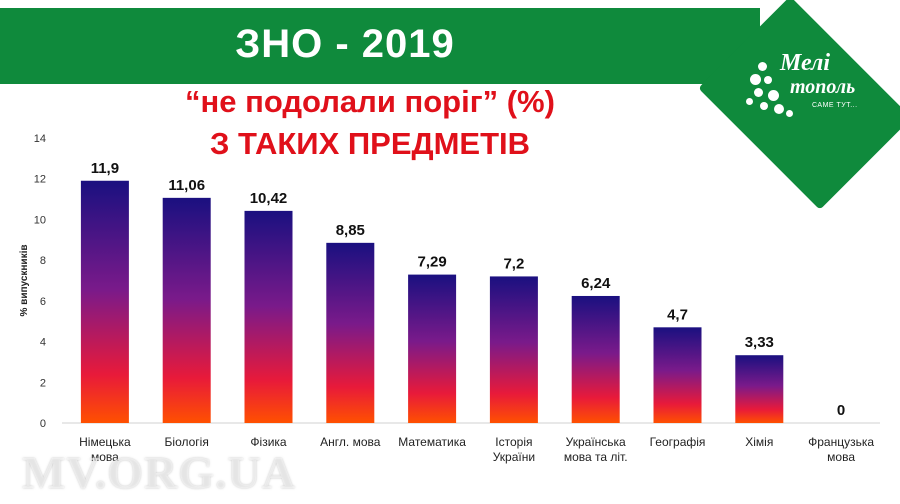  Describe the element at coordinates (350, 442) in the screenshot. I see `x-tick-label: Англ. мова` at that location.